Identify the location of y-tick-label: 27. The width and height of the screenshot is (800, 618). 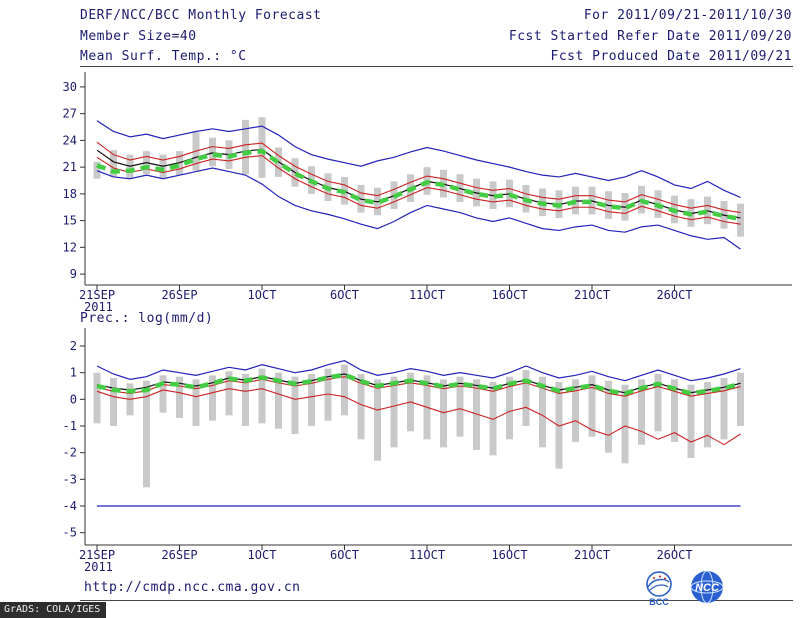
(70, 114).